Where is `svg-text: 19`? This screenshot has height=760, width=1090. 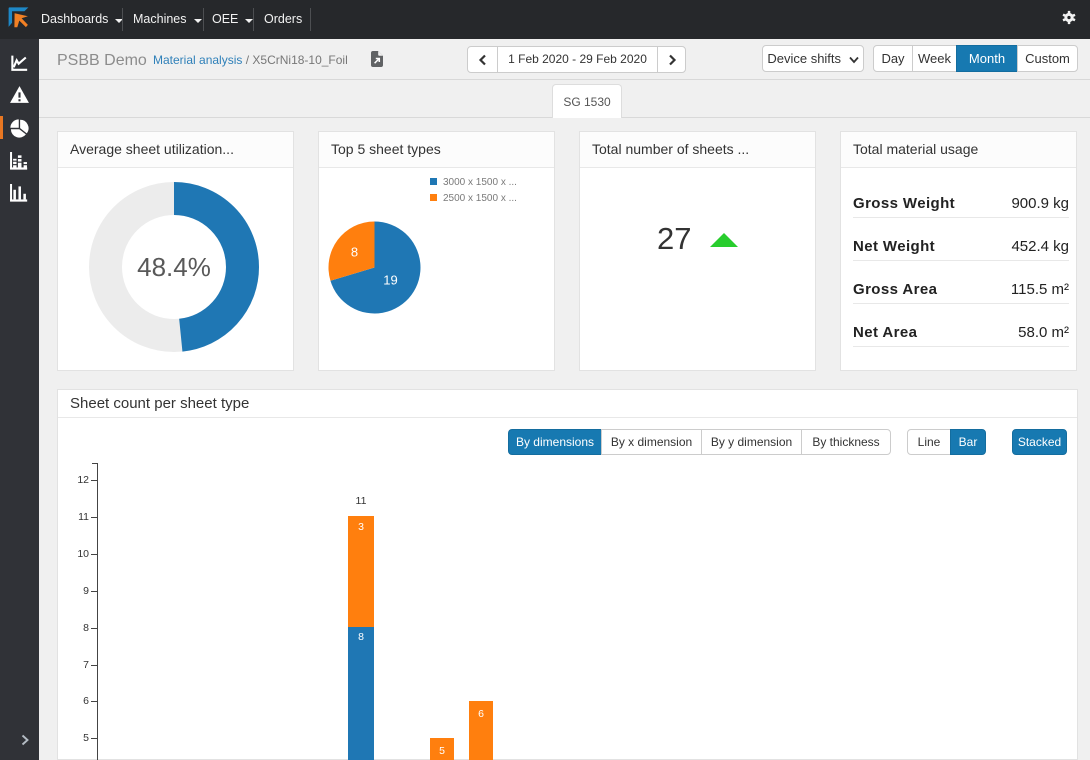
svg-text: 19 is located at coordinates (390, 280).